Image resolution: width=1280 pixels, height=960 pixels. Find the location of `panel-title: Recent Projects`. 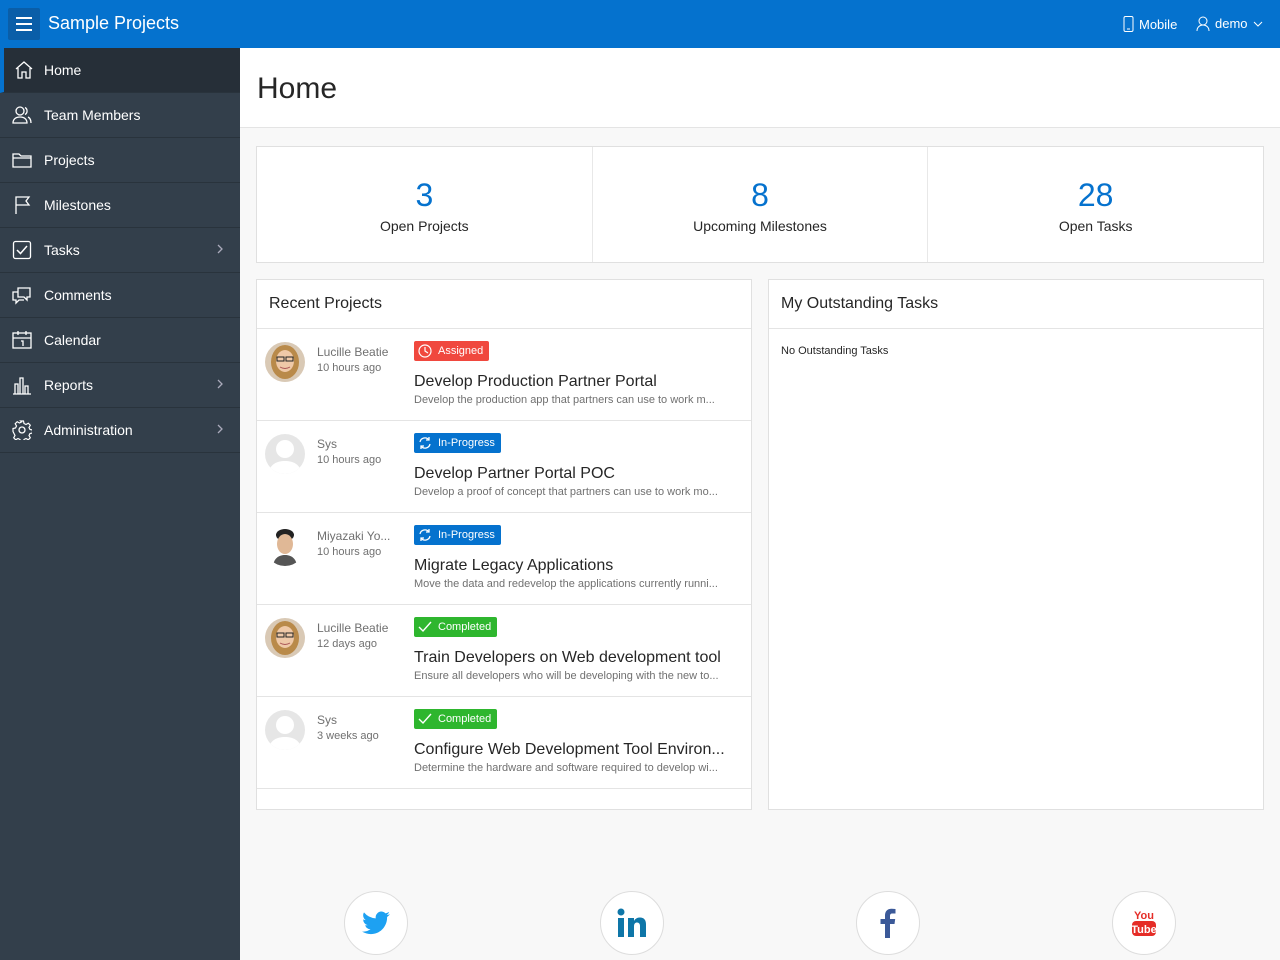

panel-title: Recent Projects is located at coordinates (504, 304).